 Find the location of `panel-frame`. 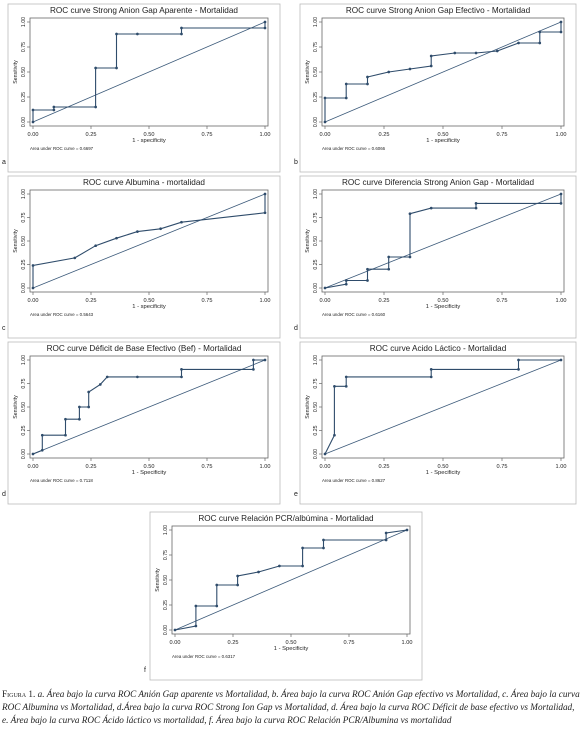

panel-frame is located at coordinates (144, 257).